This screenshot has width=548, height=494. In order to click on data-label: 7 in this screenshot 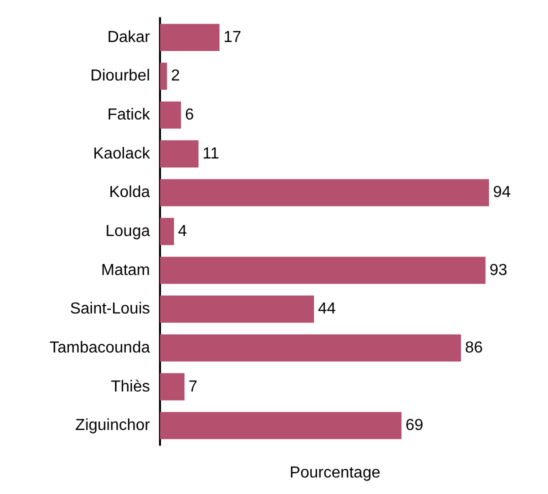, I will do `click(193, 387)`.